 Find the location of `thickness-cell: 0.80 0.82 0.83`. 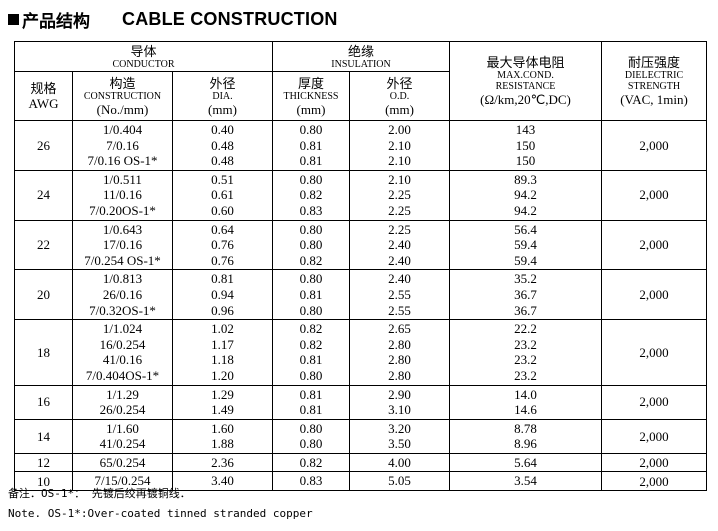

thickness-cell: 0.80 0.82 0.83 is located at coordinates (311, 195).